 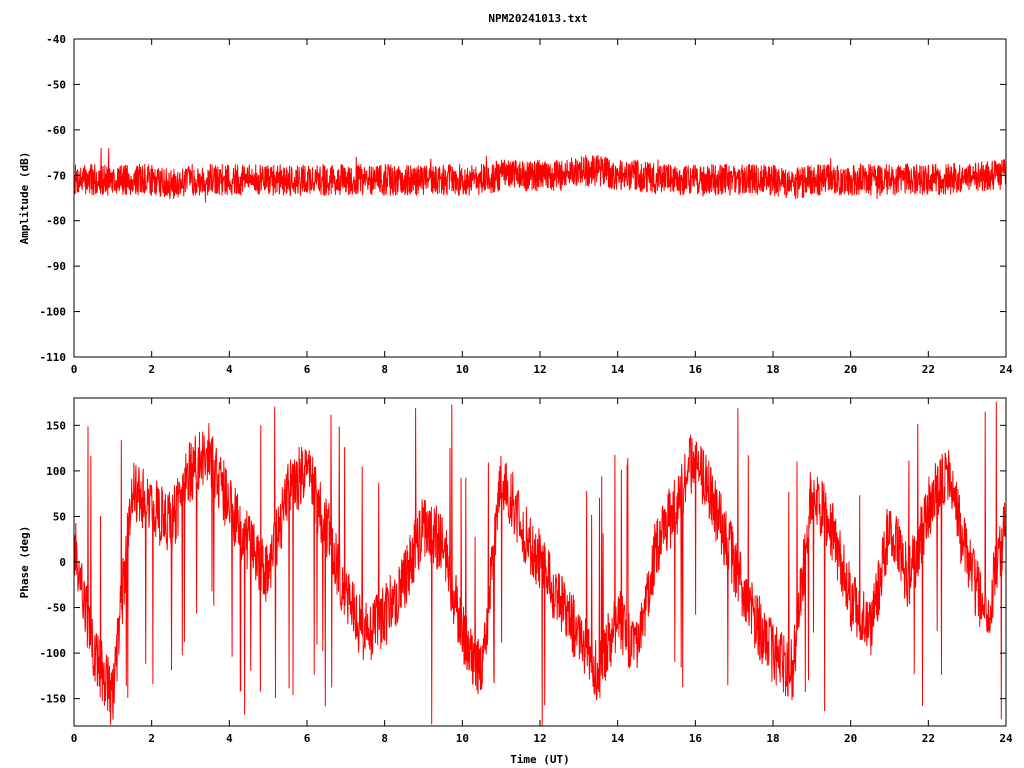 What do you see at coordinates (53, 357) in the screenshot?
I see `y-tick-label: -110` at bounding box center [53, 357].